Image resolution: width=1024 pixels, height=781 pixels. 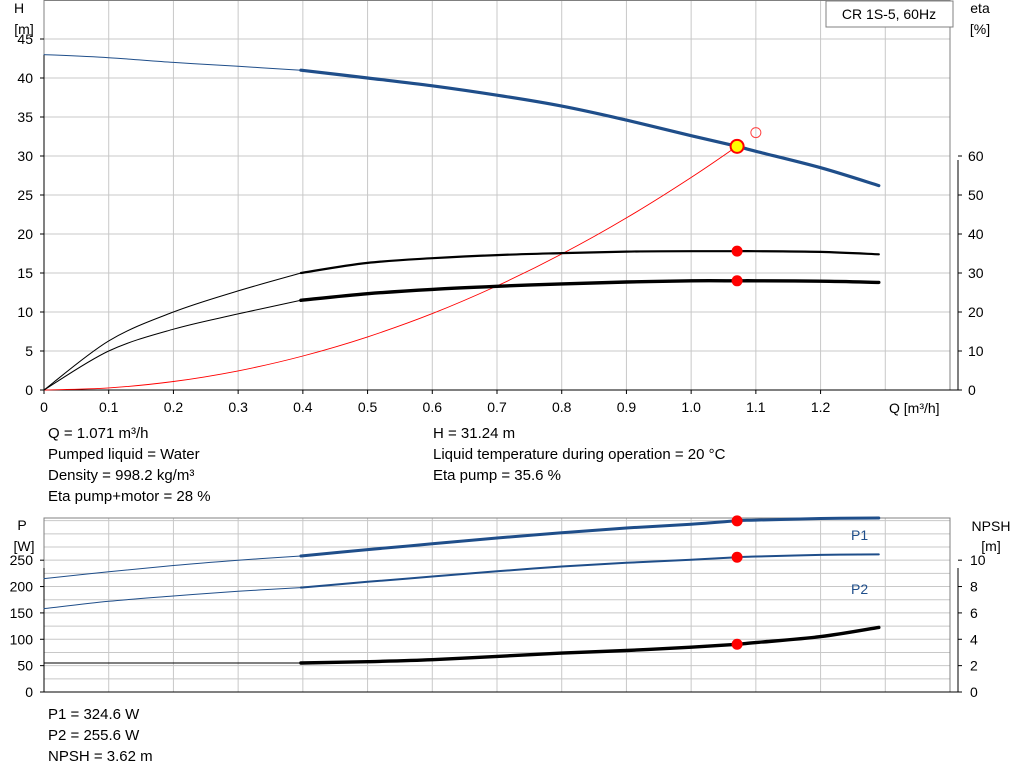 I want to click on eta-tick-label: 60, so click(x=976, y=156).